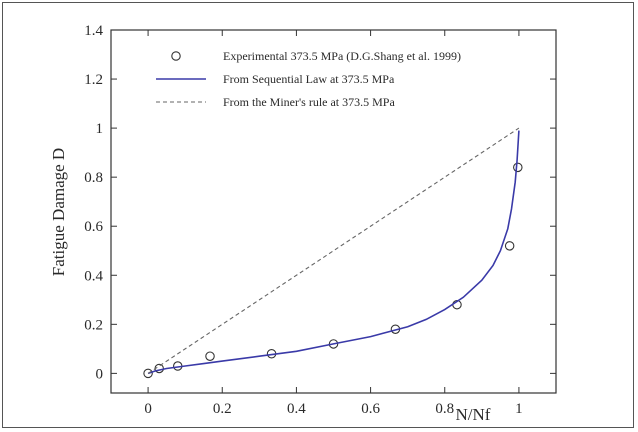 The image size is (638, 432). What do you see at coordinates (222, 409) in the screenshot?
I see `x-tick-label: 0.2` at bounding box center [222, 409].